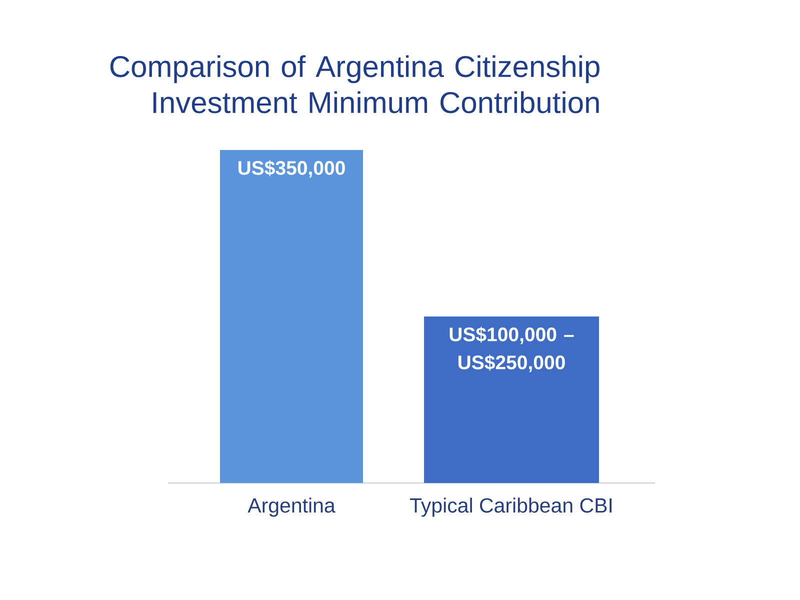  Describe the element at coordinates (511, 507) in the screenshot. I see `x-tick-label: Typical Caribbean CBI` at that location.